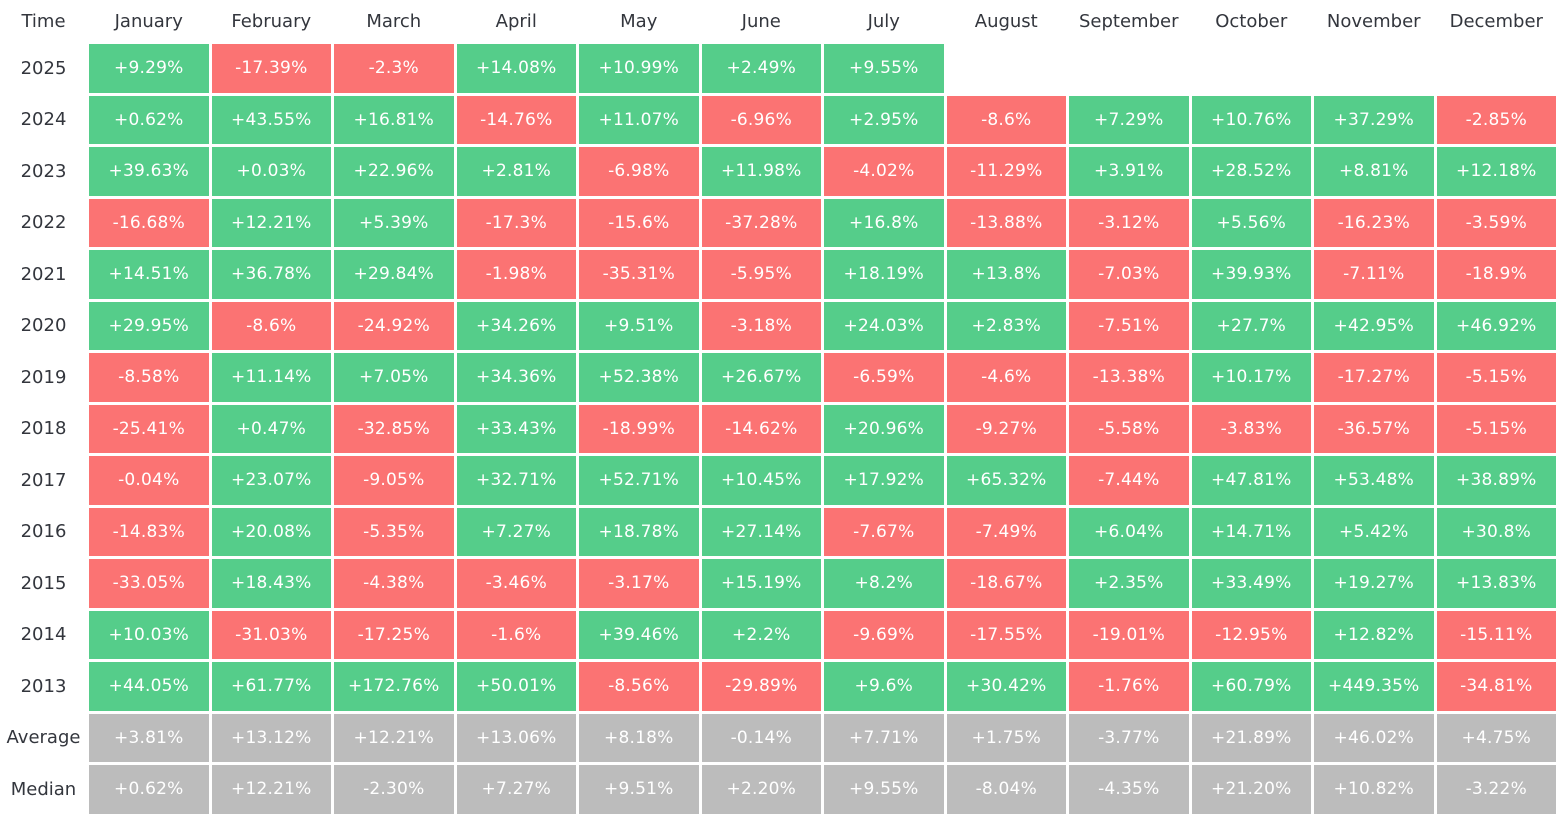 The height and width of the screenshot is (822, 1563). I want to click on return-cell: +18.19%, so click(884, 274).